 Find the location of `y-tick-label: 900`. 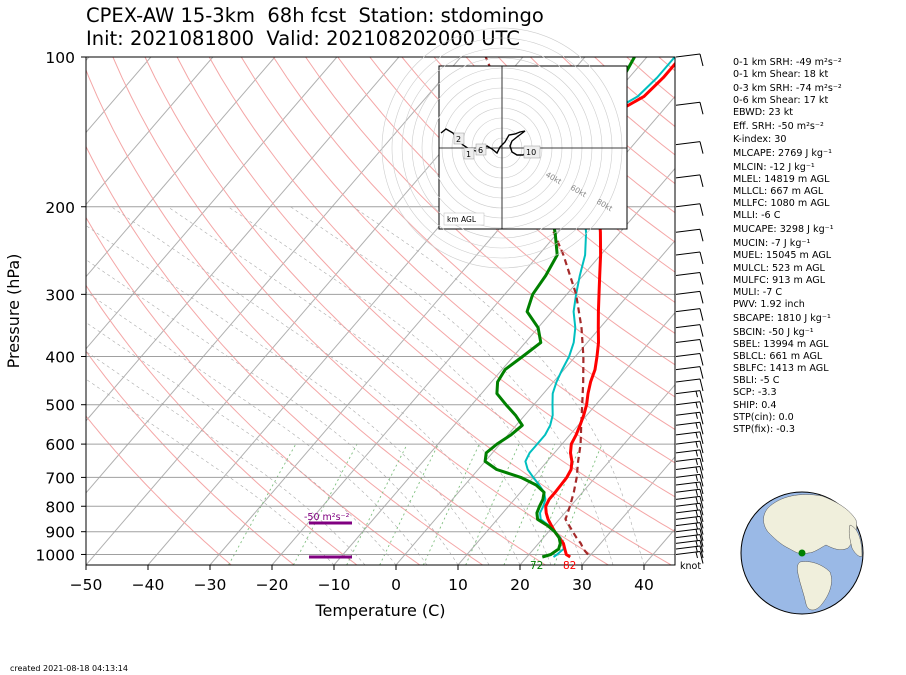

y-tick-label: 900 is located at coordinates (60, 533).